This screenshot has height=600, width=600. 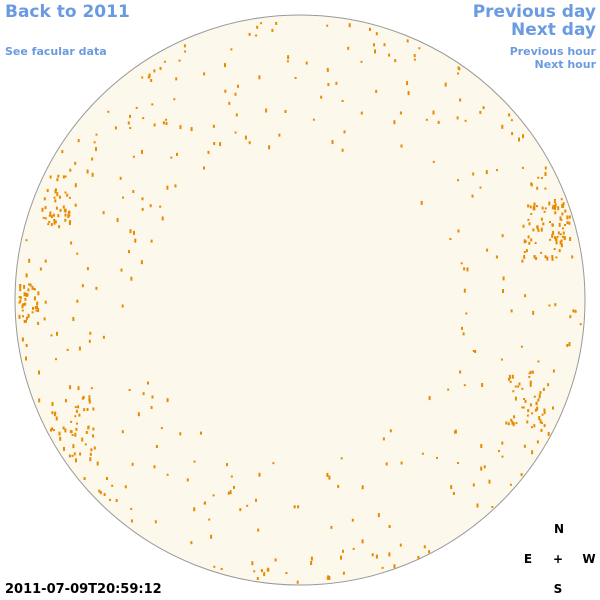 What do you see at coordinates (552, 51) in the screenshot?
I see `previous-hour-link: Previous hour` at bounding box center [552, 51].